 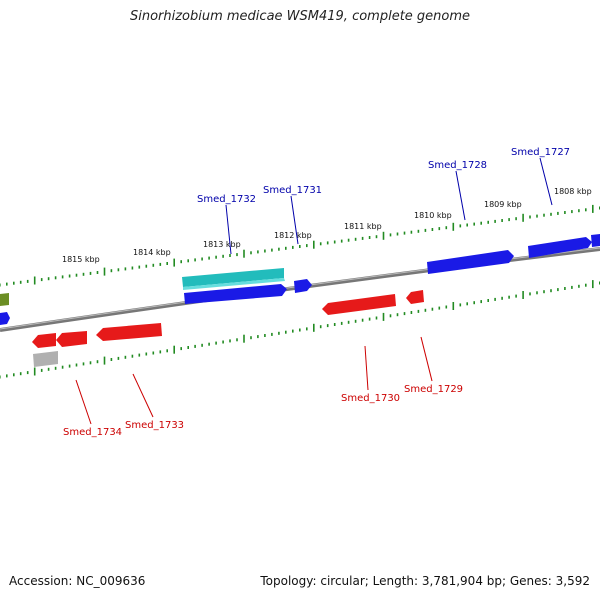 What do you see at coordinates (300, 245) in the screenshot?
I see `upper-dotted-scale` at bounding box center [300, 245].